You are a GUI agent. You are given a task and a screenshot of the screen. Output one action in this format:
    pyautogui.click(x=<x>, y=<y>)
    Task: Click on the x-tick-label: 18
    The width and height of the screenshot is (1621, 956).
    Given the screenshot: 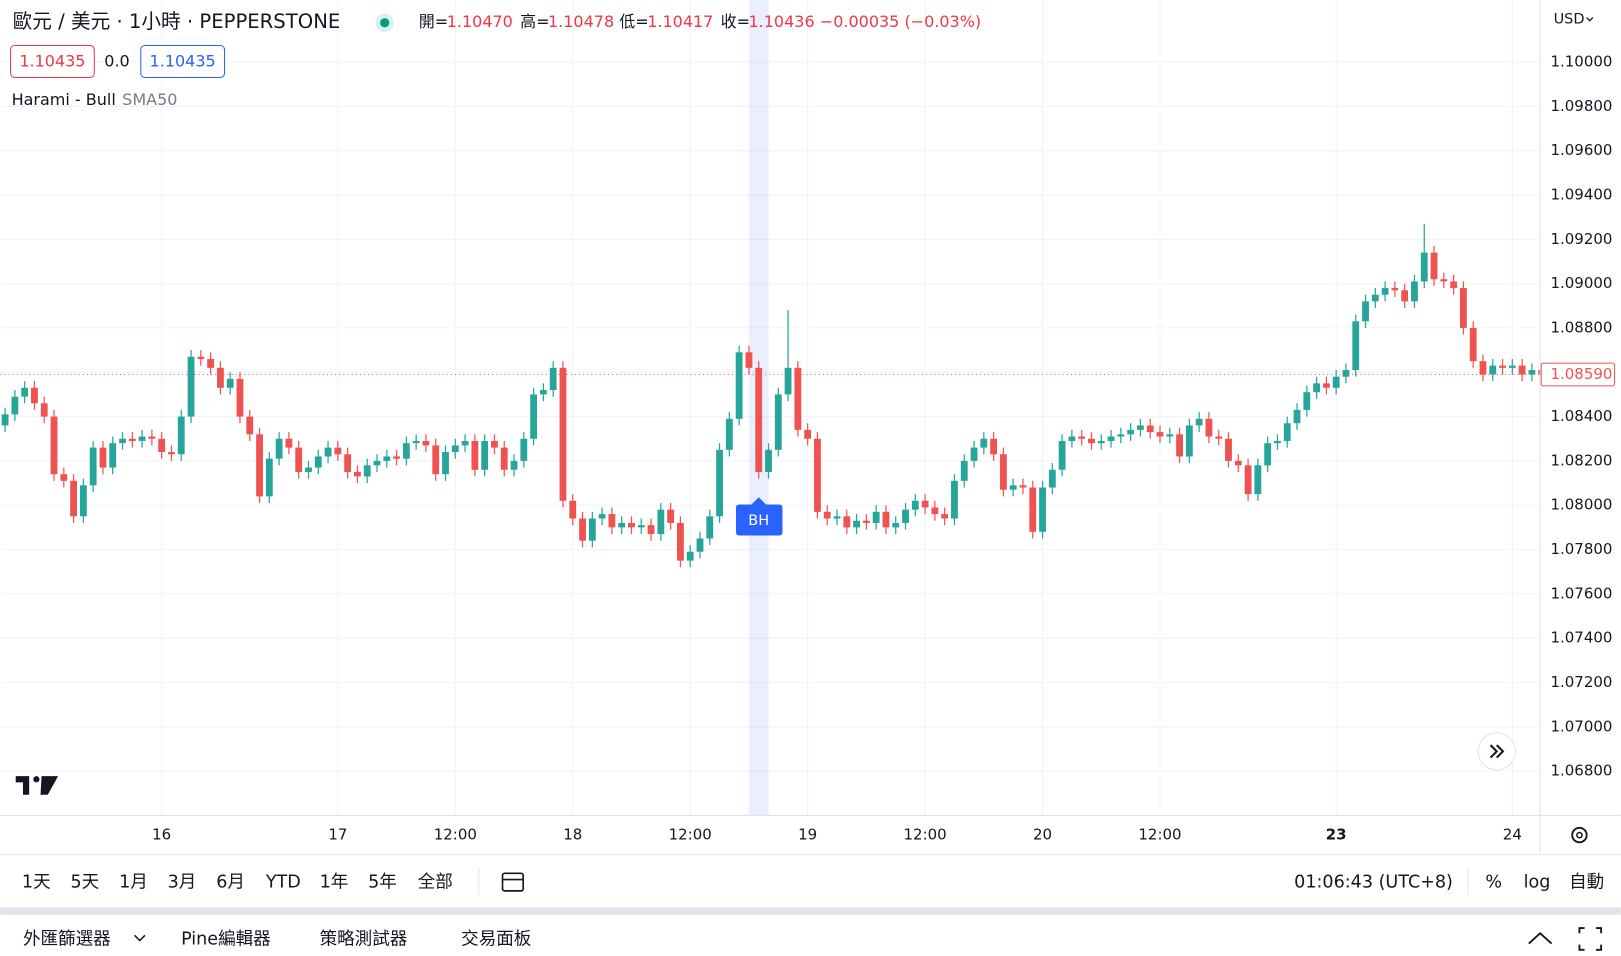 What is the action you would take?
    pyautogui.click(x=572, y=835)
    